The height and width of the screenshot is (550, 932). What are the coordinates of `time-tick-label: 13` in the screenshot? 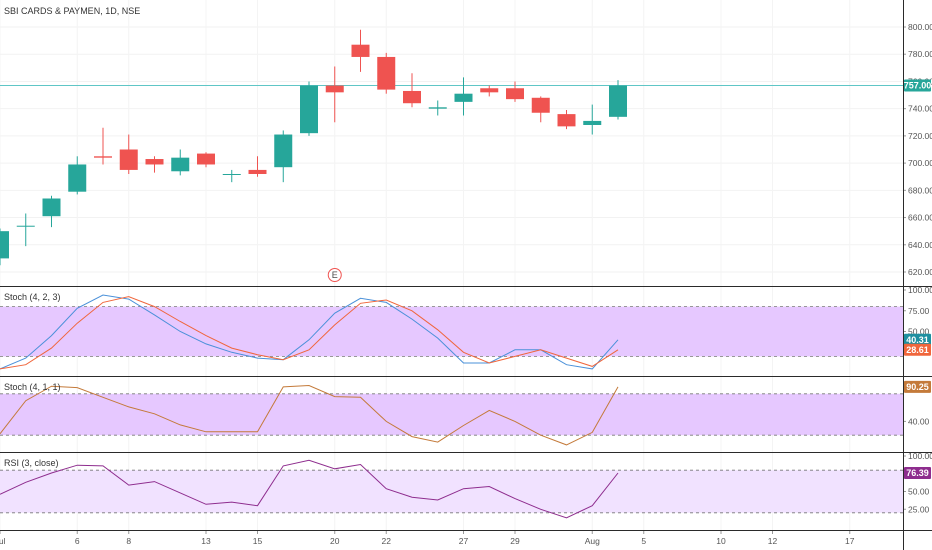 It's located at (206, 541).